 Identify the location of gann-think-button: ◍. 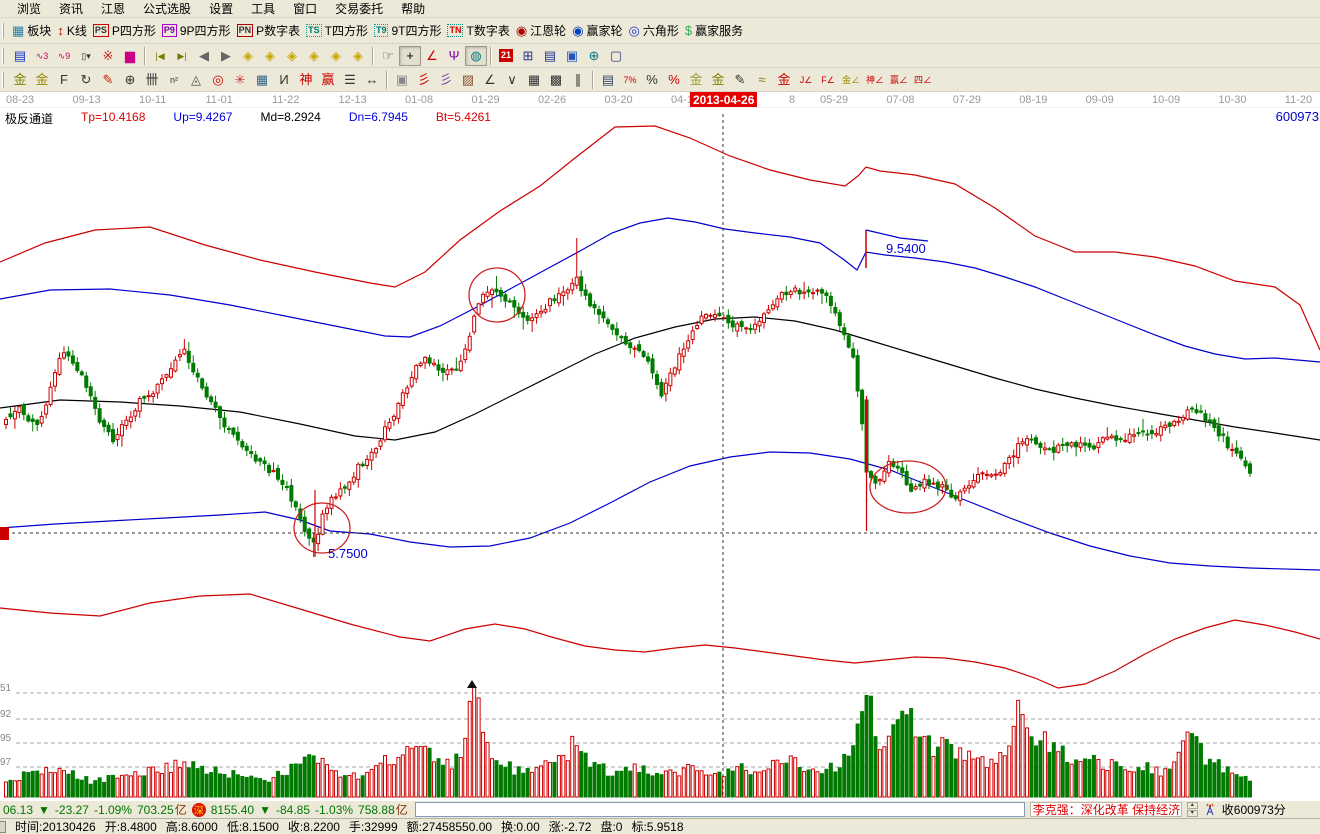
(476, 55).